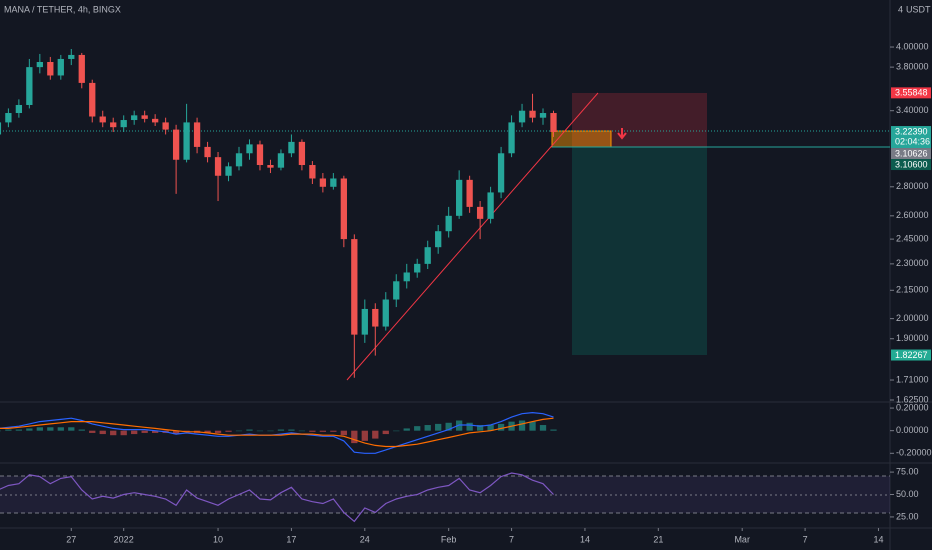 This screenshot has width=932, height=550. What do you see at coordinates (62, 9) in the screenshot?
I see `chart-title: MANA / TETHER, 4h, BINGX` at bounding box center [62, 9].